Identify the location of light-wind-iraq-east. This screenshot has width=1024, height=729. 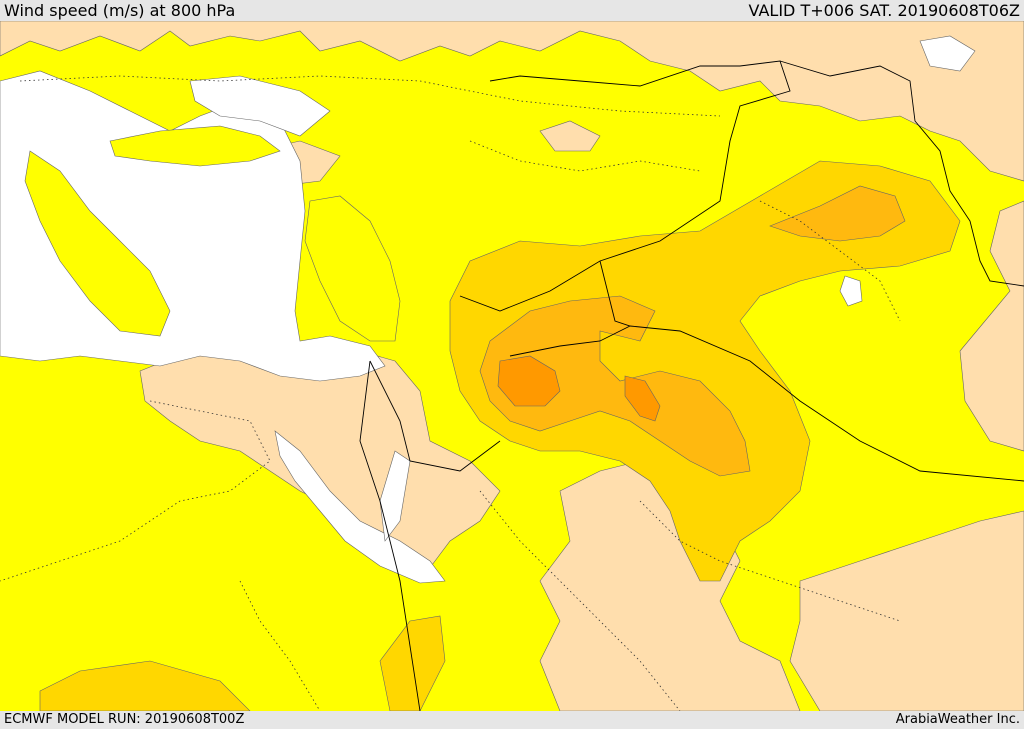
(991, 326).